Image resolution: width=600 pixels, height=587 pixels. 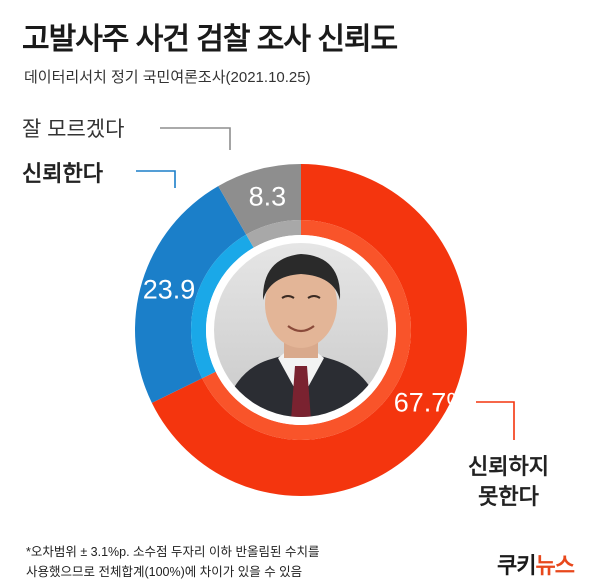 I want to click on label-unsure: 잘 모르겠다, so click(x=73, y=129).